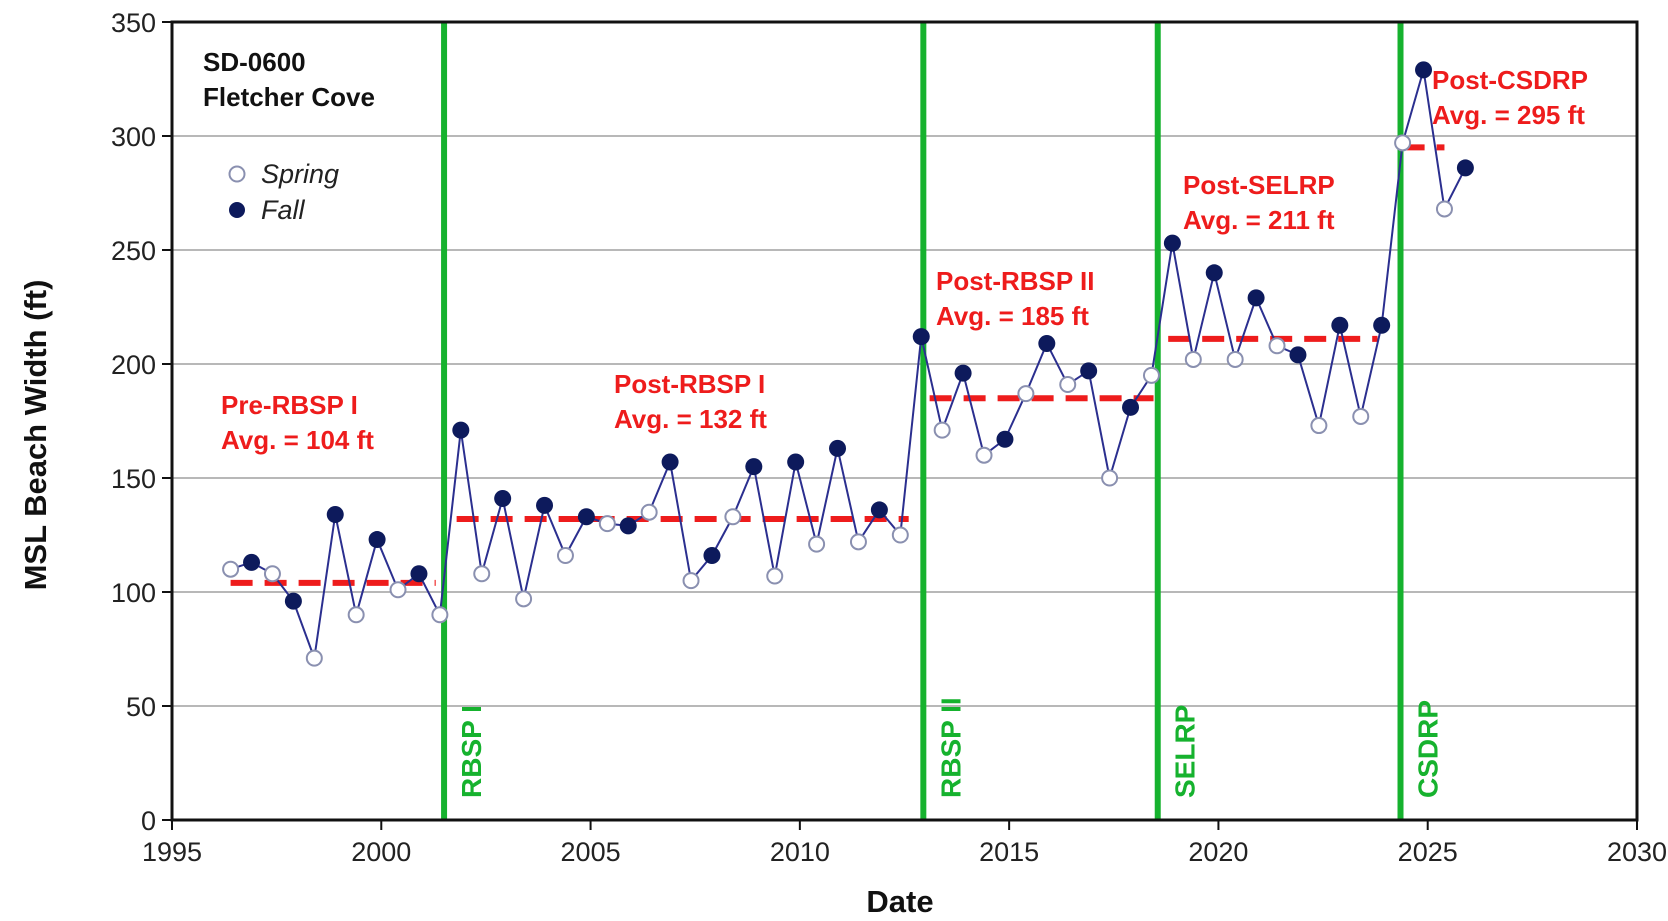 Image resolution: width=1668 pixels, height=921 pixels. Describe the element at coordinates (283, 210) in the screenshot. I see `legend-fall-label: Fall` at that location.